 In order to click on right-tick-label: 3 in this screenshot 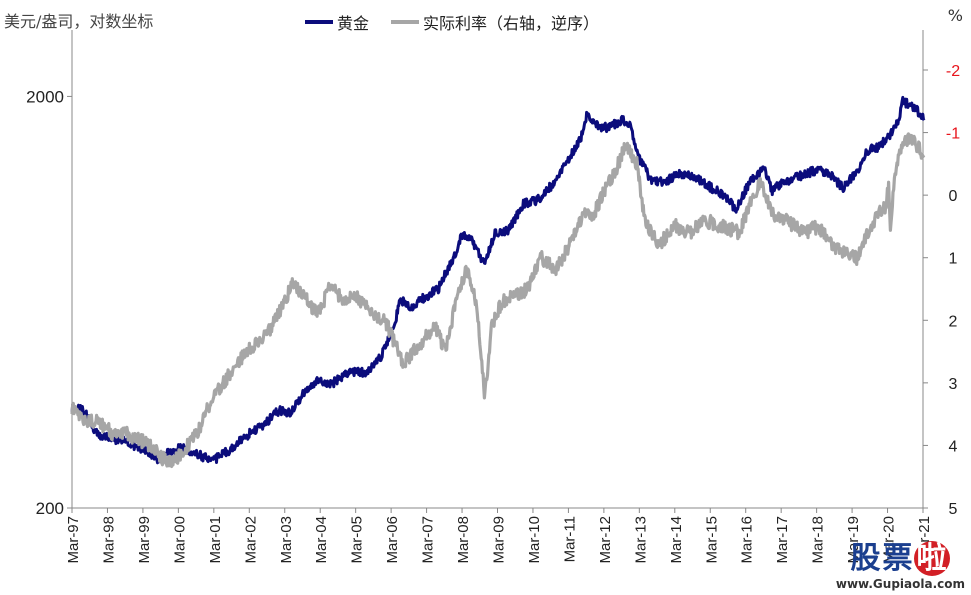, I will do `click(953, 384)`.